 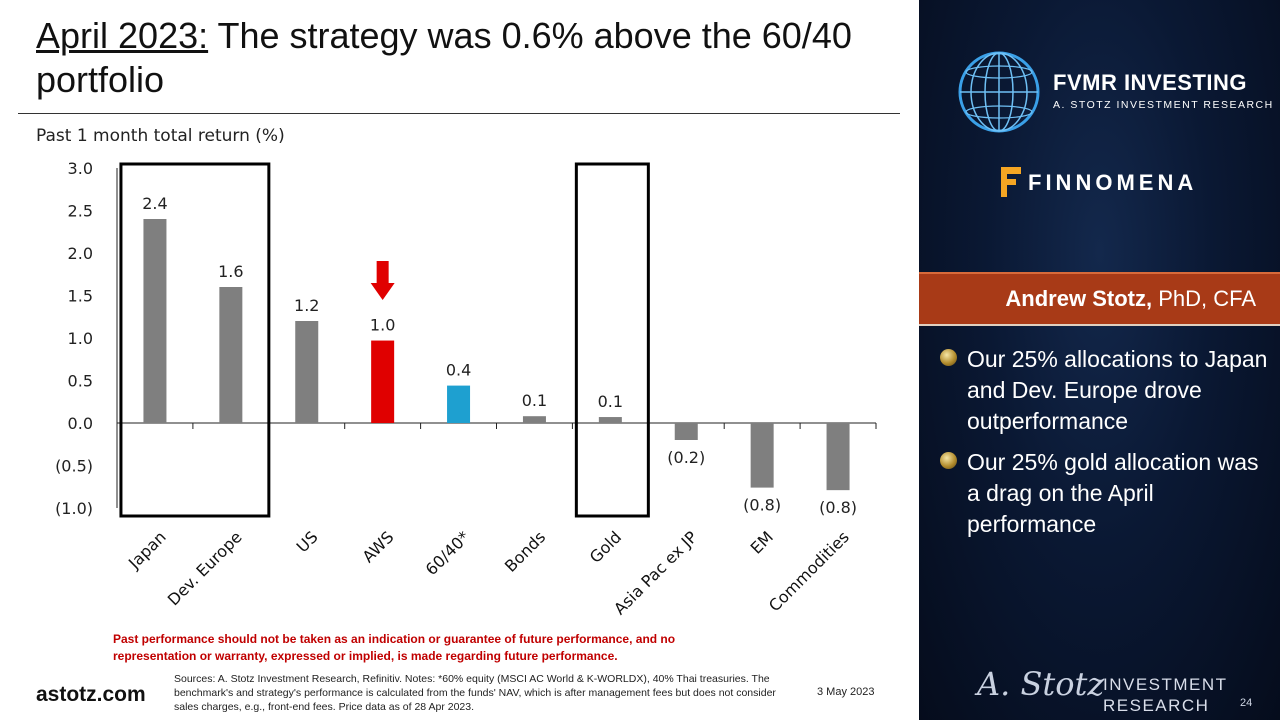 I want to click on category-label: US, so click(x=307, y=541).